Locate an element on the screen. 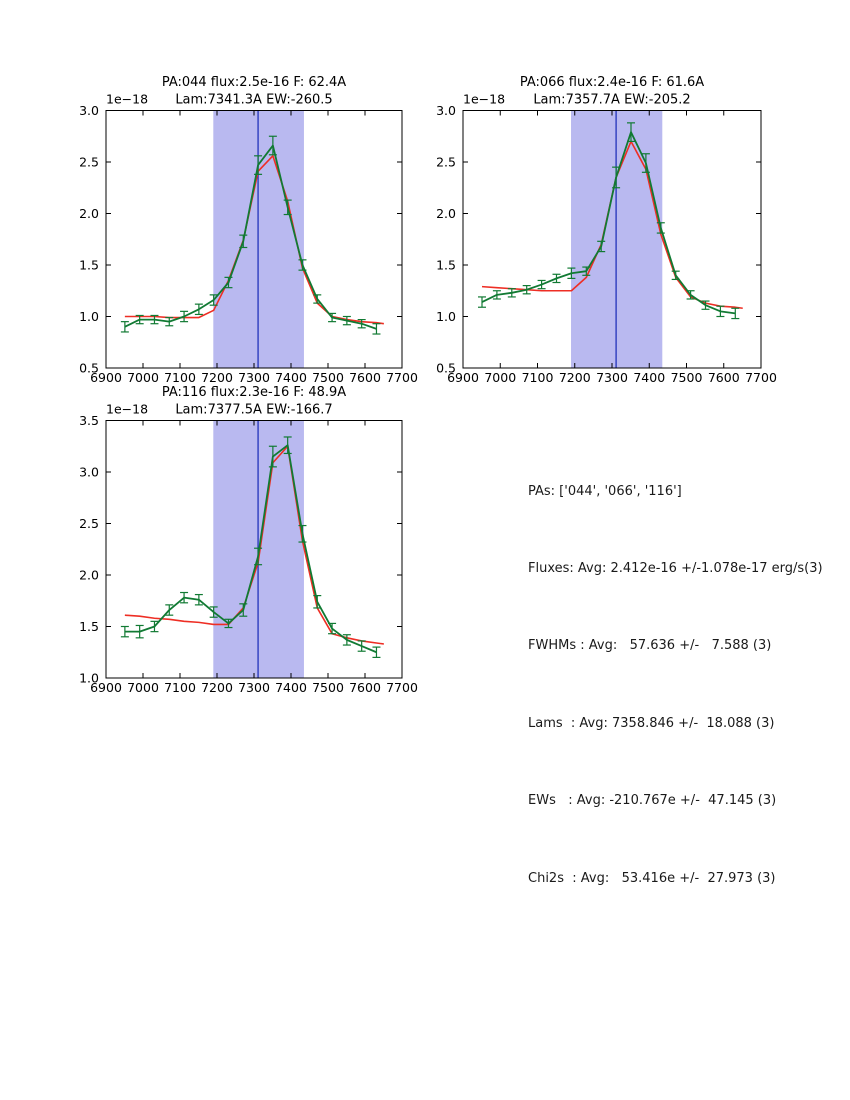  summary-line-lams: Lams : Avg: 7358.846 +/- 18.088 (3) is located at coordinates (651, 723).